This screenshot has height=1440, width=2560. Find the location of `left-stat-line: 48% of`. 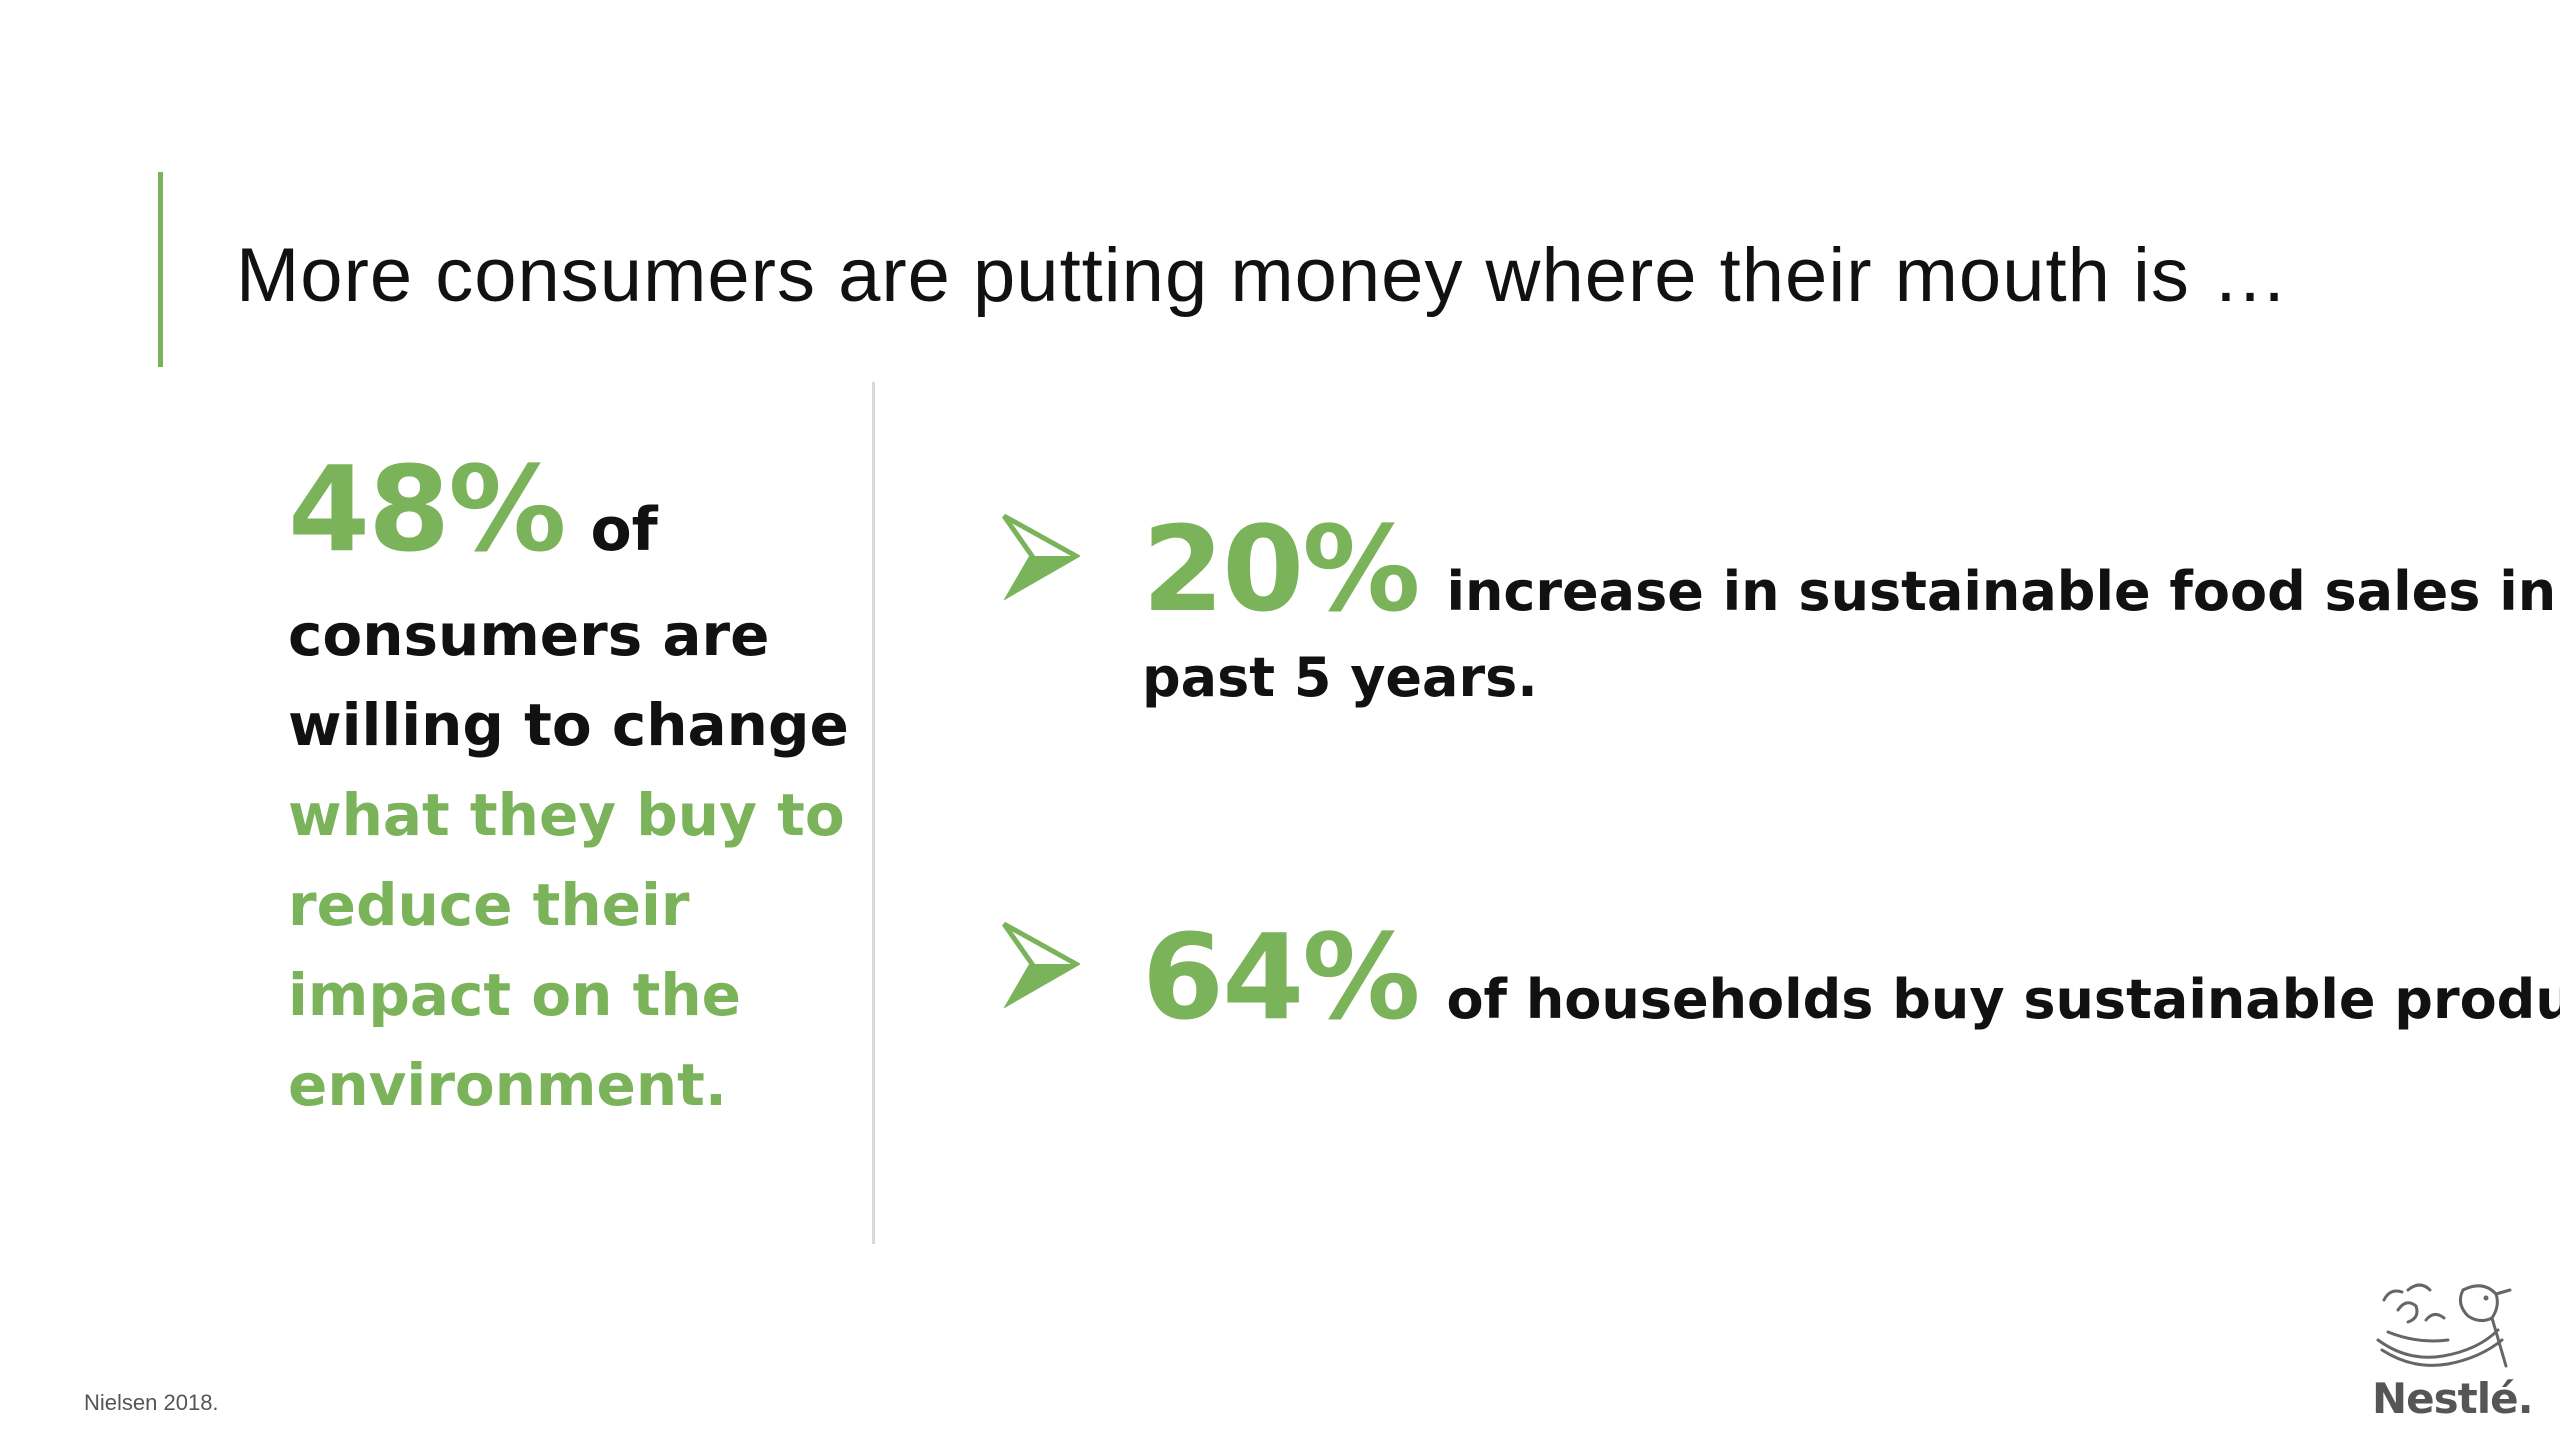

left-stat-line: 48% of is located at coordinates (588, 520).